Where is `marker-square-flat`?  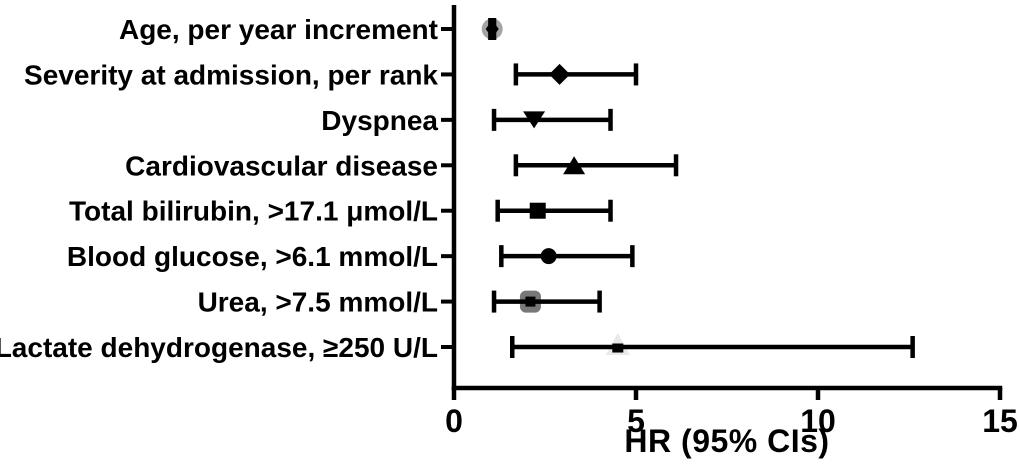 marker-square-flat is located at coordinates (618, 348).